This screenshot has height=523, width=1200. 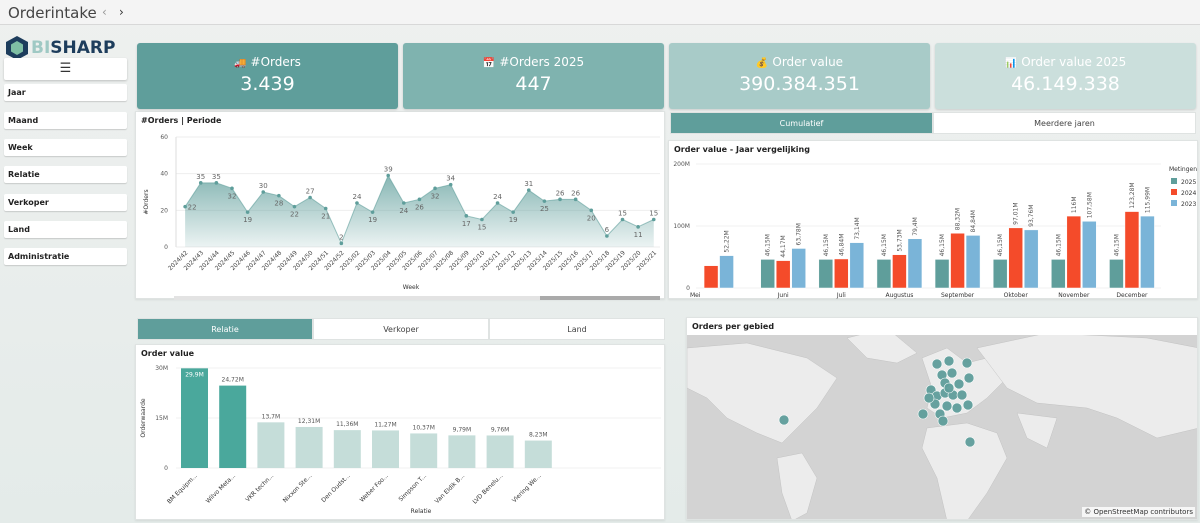 I want to click on legend-label: 2024, so click(x=1188, y=193).